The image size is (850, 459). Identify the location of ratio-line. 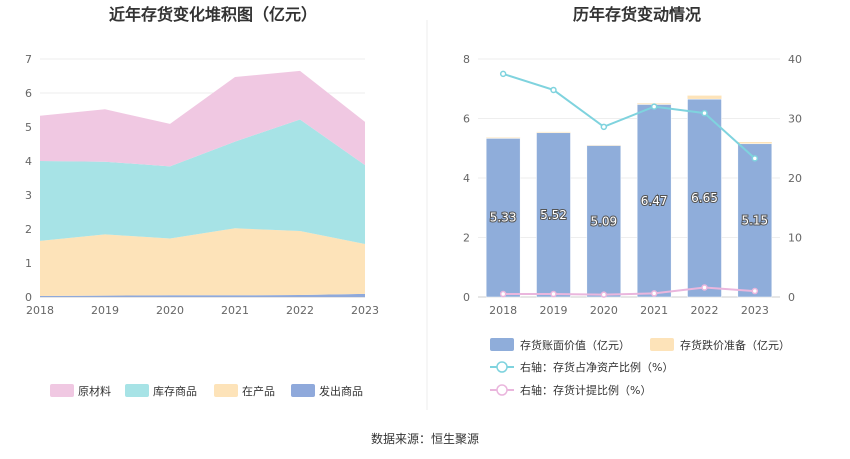
(629, 116).